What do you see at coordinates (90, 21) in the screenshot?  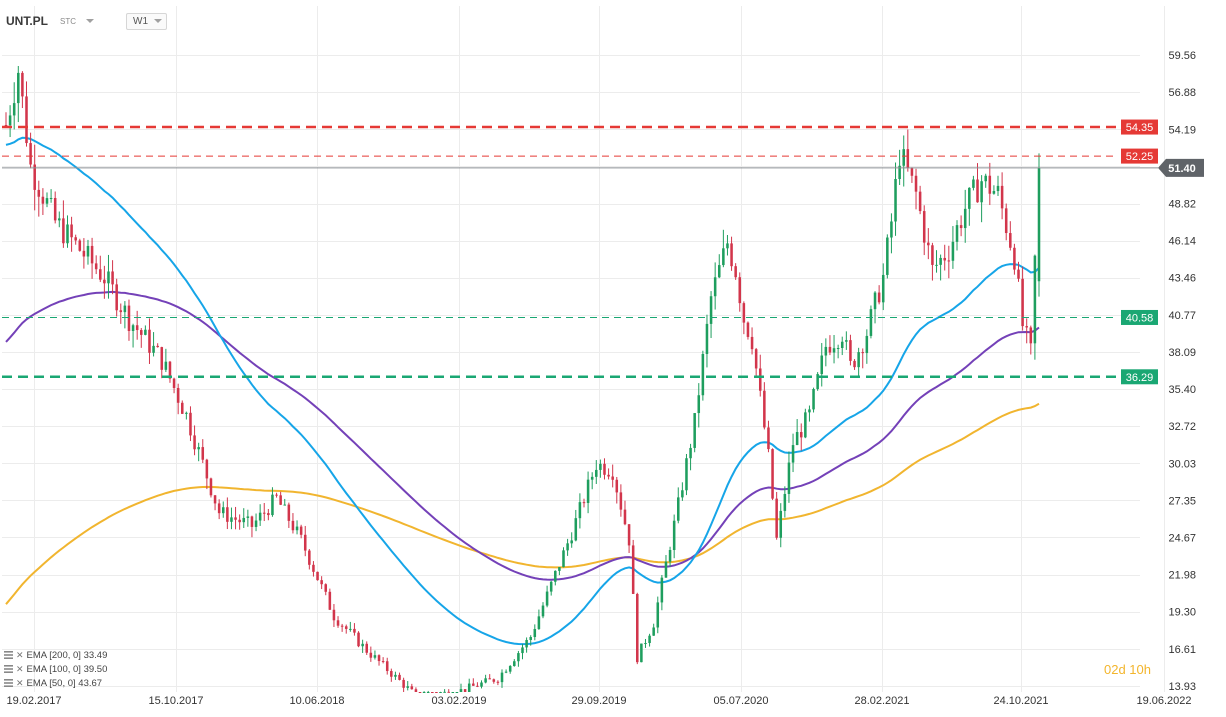 I see `instrument-dropdown-icon` at bounding box center [90, 21].